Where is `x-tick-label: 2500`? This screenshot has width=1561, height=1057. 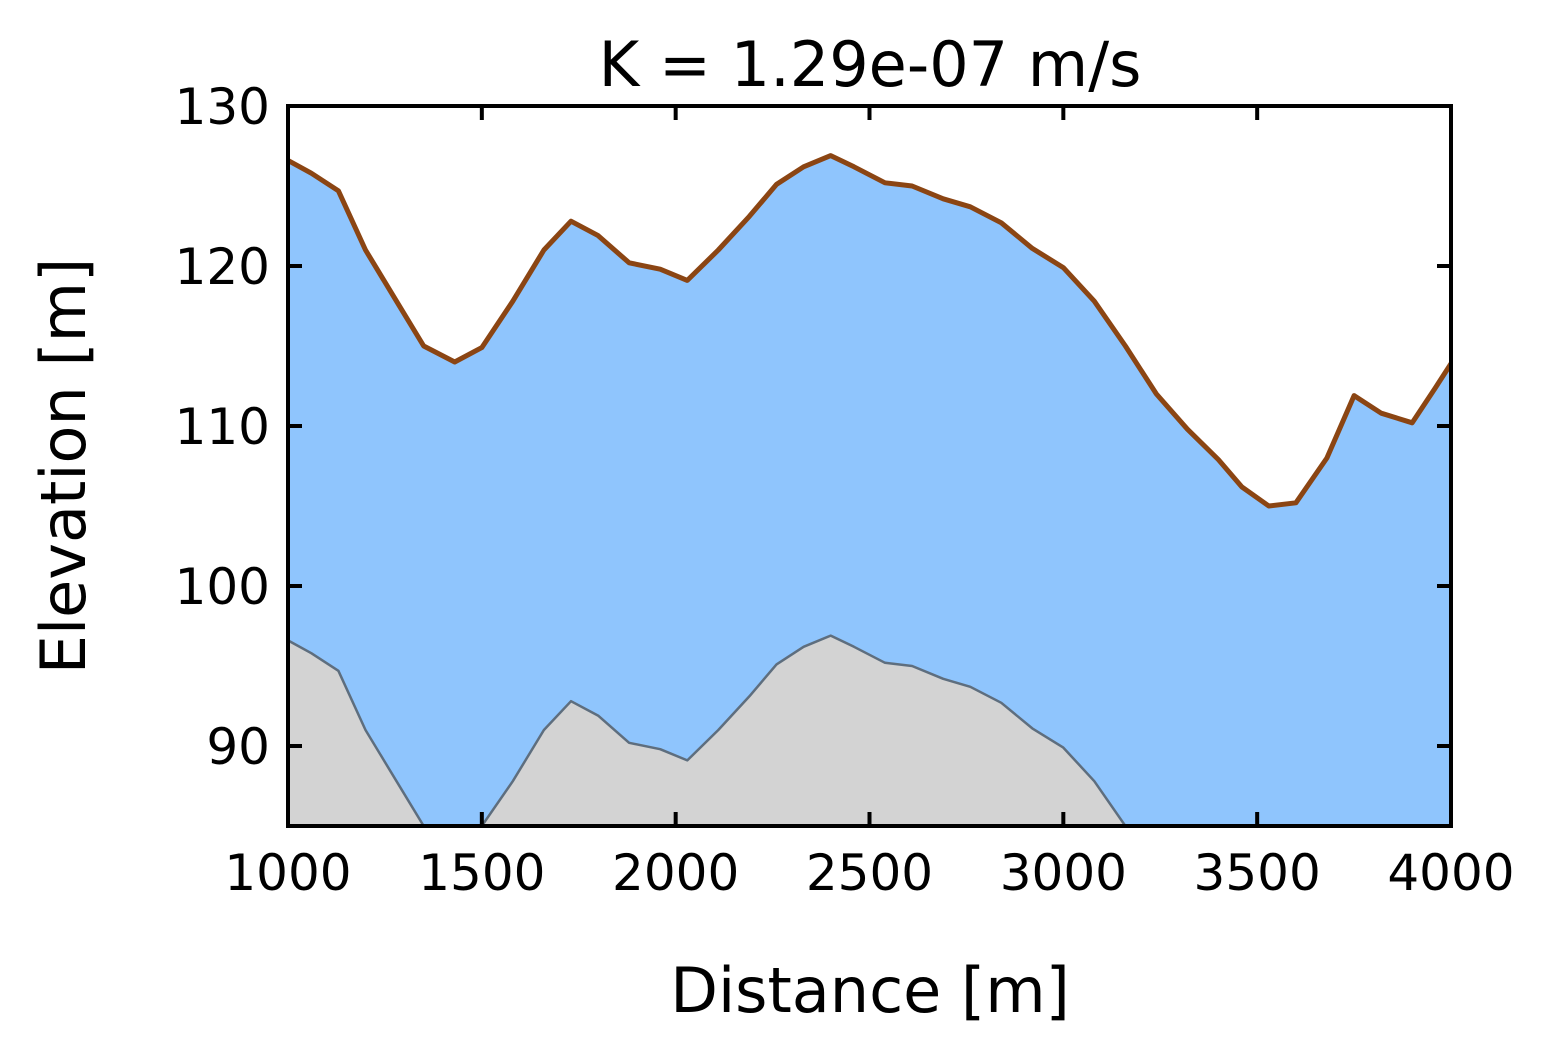 x-tick-label: 2500 is located at coordinates (869, 873).